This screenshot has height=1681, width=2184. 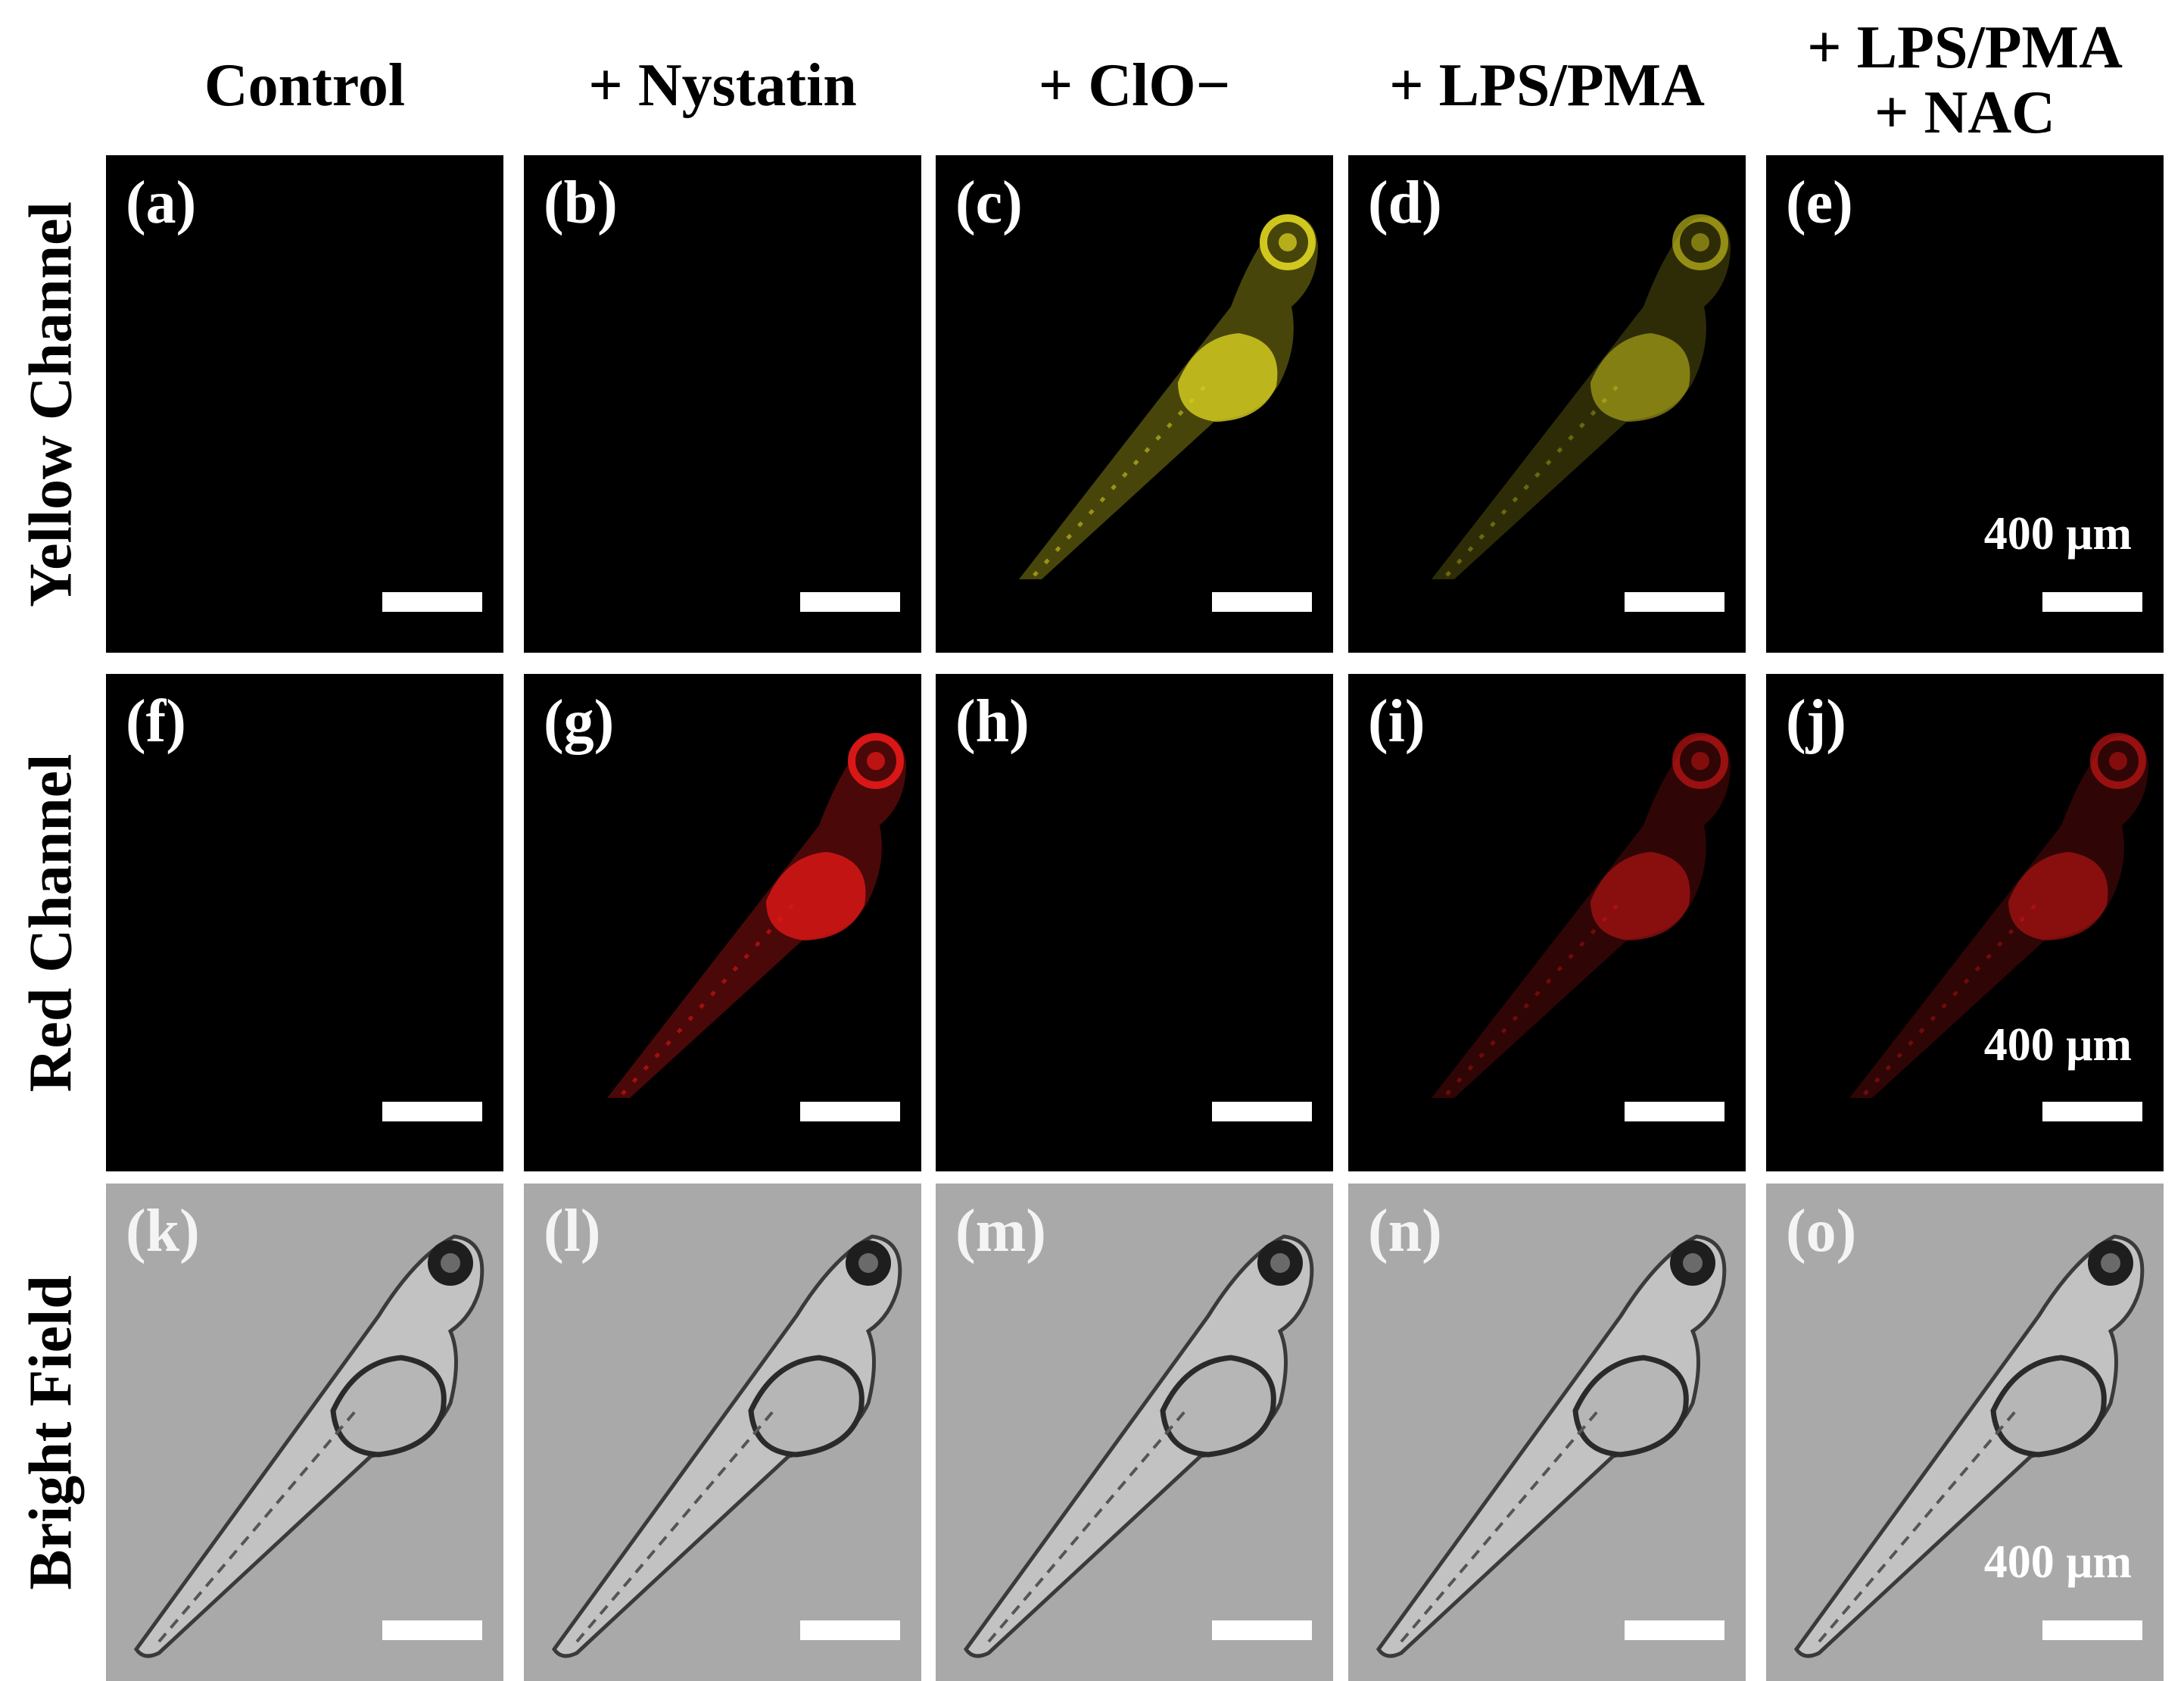 I want to click on panel-d: (d), so click(x=1547, y=404).